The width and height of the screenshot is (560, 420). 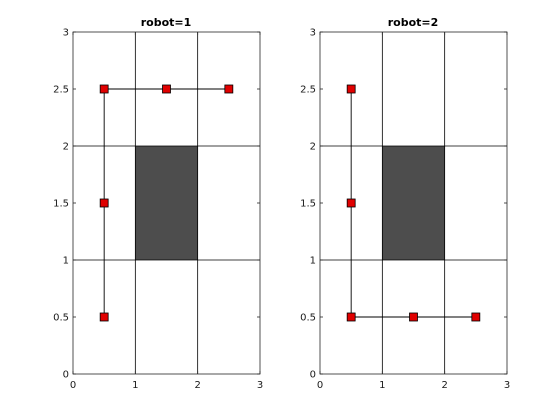 I want to click on subplot-title: robot=2, so click(x=413, y=22).